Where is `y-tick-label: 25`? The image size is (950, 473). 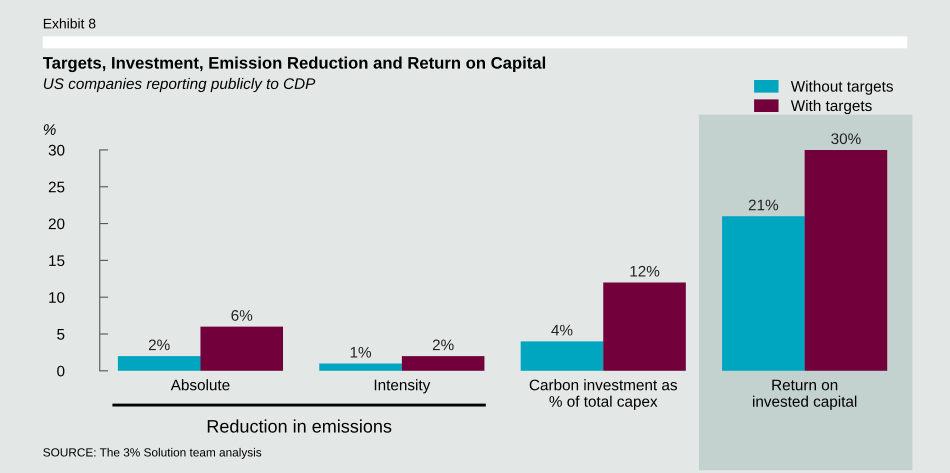 y-tick-label: 25 is located at coordinates (56, 187).